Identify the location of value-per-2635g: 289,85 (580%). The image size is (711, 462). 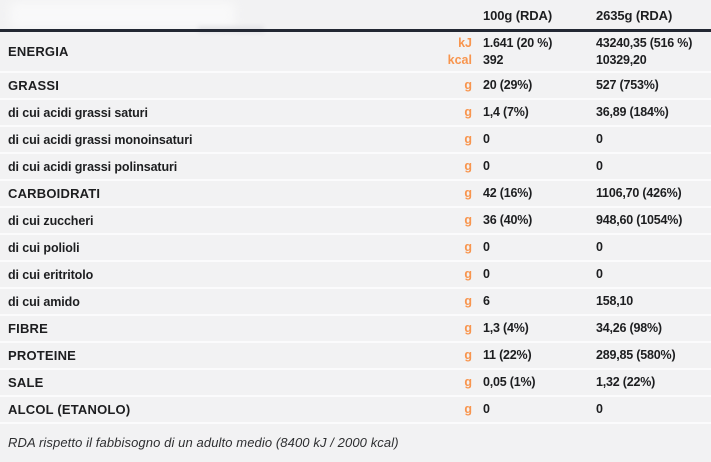
(636, 355).